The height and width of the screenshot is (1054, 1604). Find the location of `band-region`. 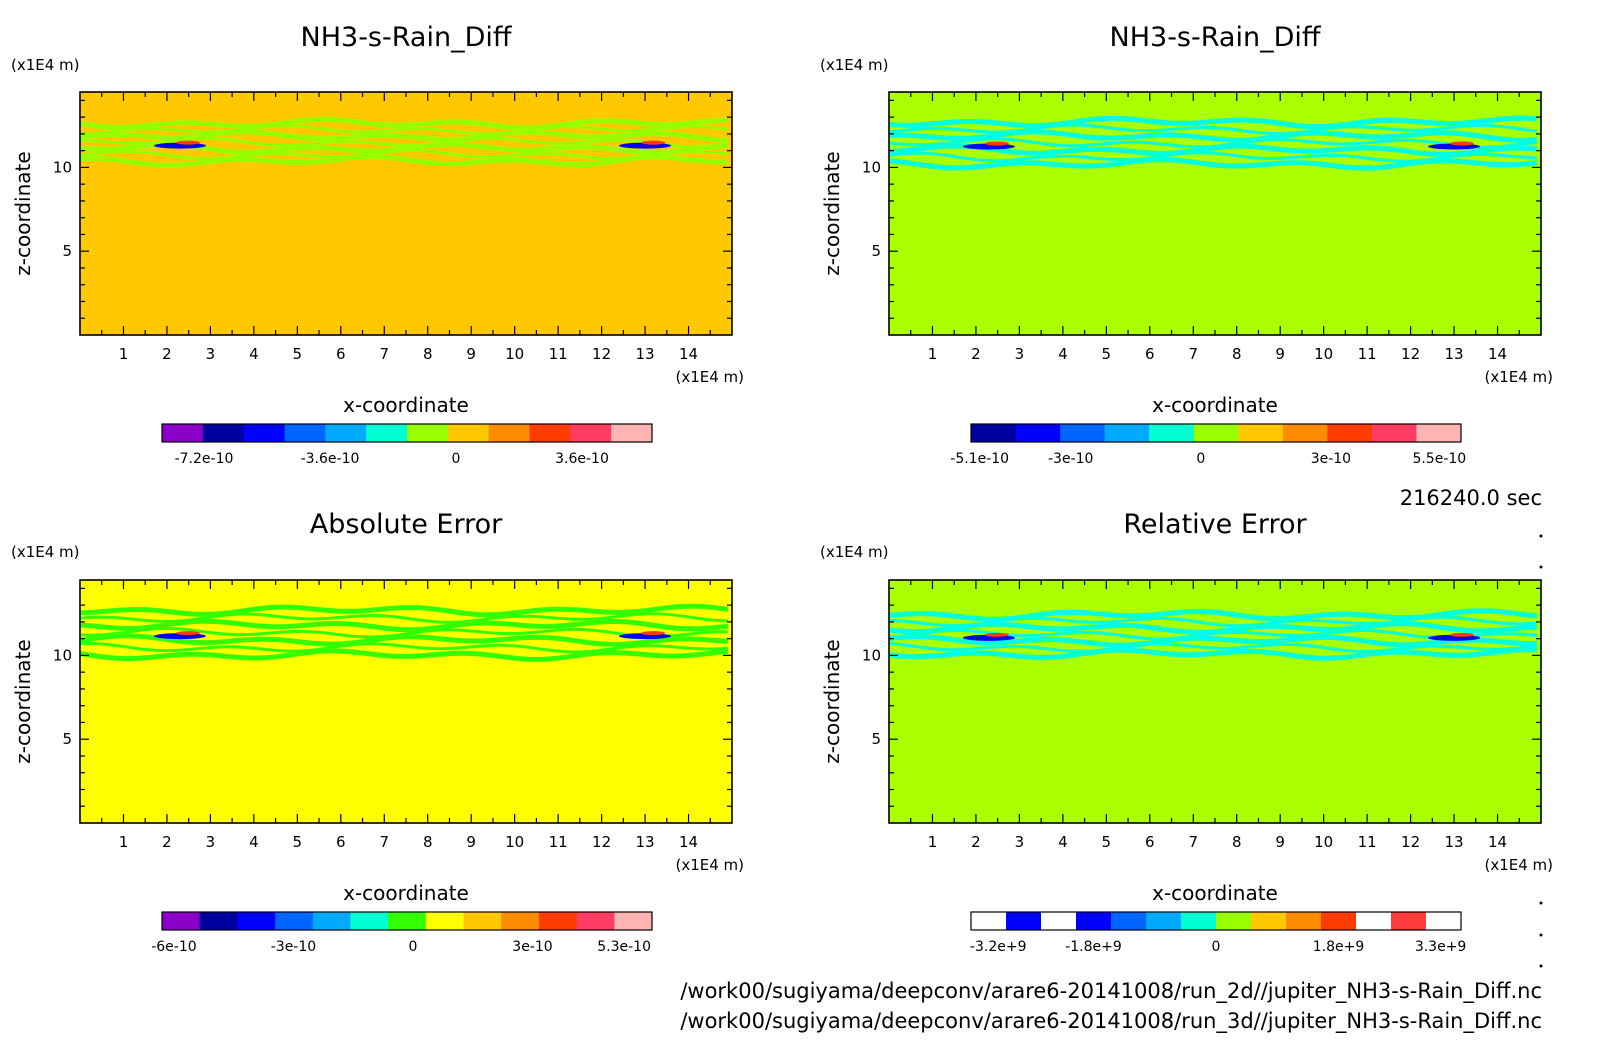

band-region is located at coordinates (1213, 143).